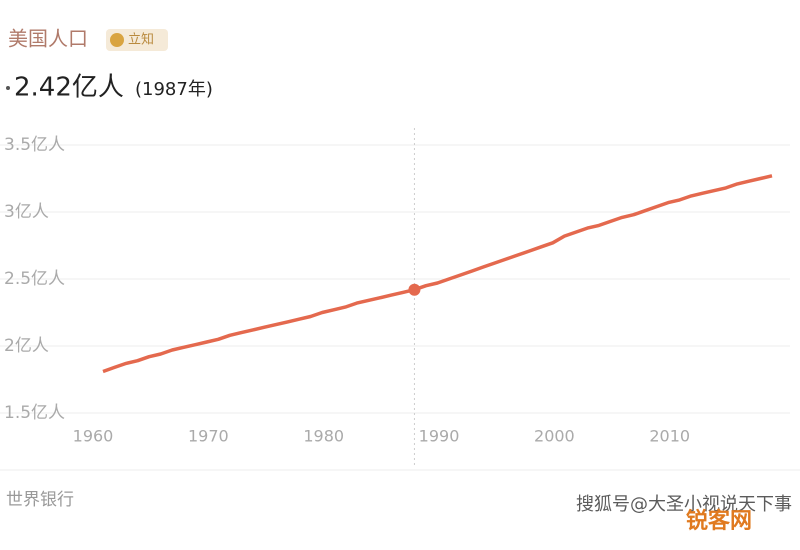 The image size is (800, 550). What do you see at coordinates (684, 504) in the screenshot?
I see `watermark: 搜狐号@大圣小视说天下事` at bounding box center [684, 504].